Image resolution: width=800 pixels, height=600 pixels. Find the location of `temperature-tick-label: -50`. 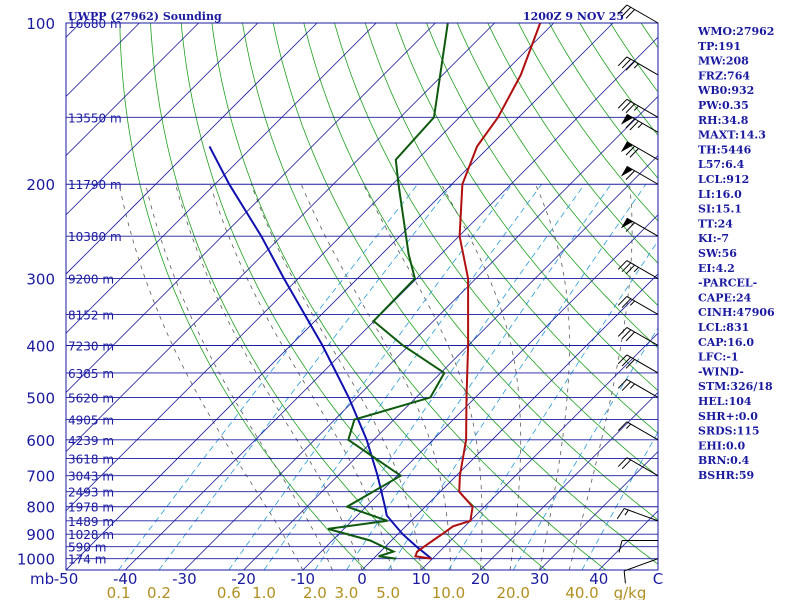

temperature-tick-label: -50 is located at coordinates (66, 579).